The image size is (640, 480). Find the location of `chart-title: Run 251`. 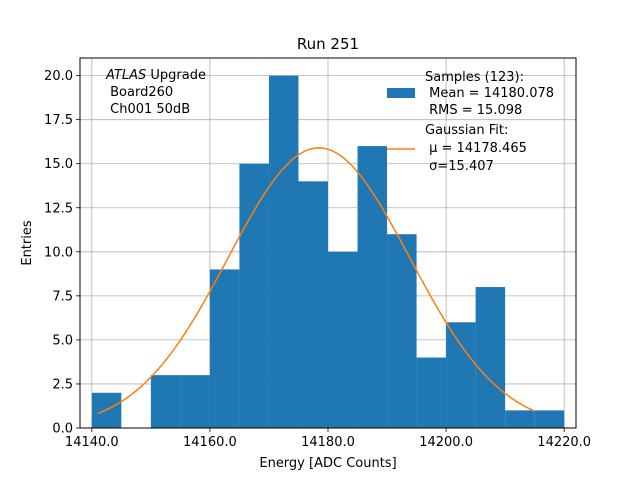

chart-title: Run 251 is located at coordinates (328, 44).